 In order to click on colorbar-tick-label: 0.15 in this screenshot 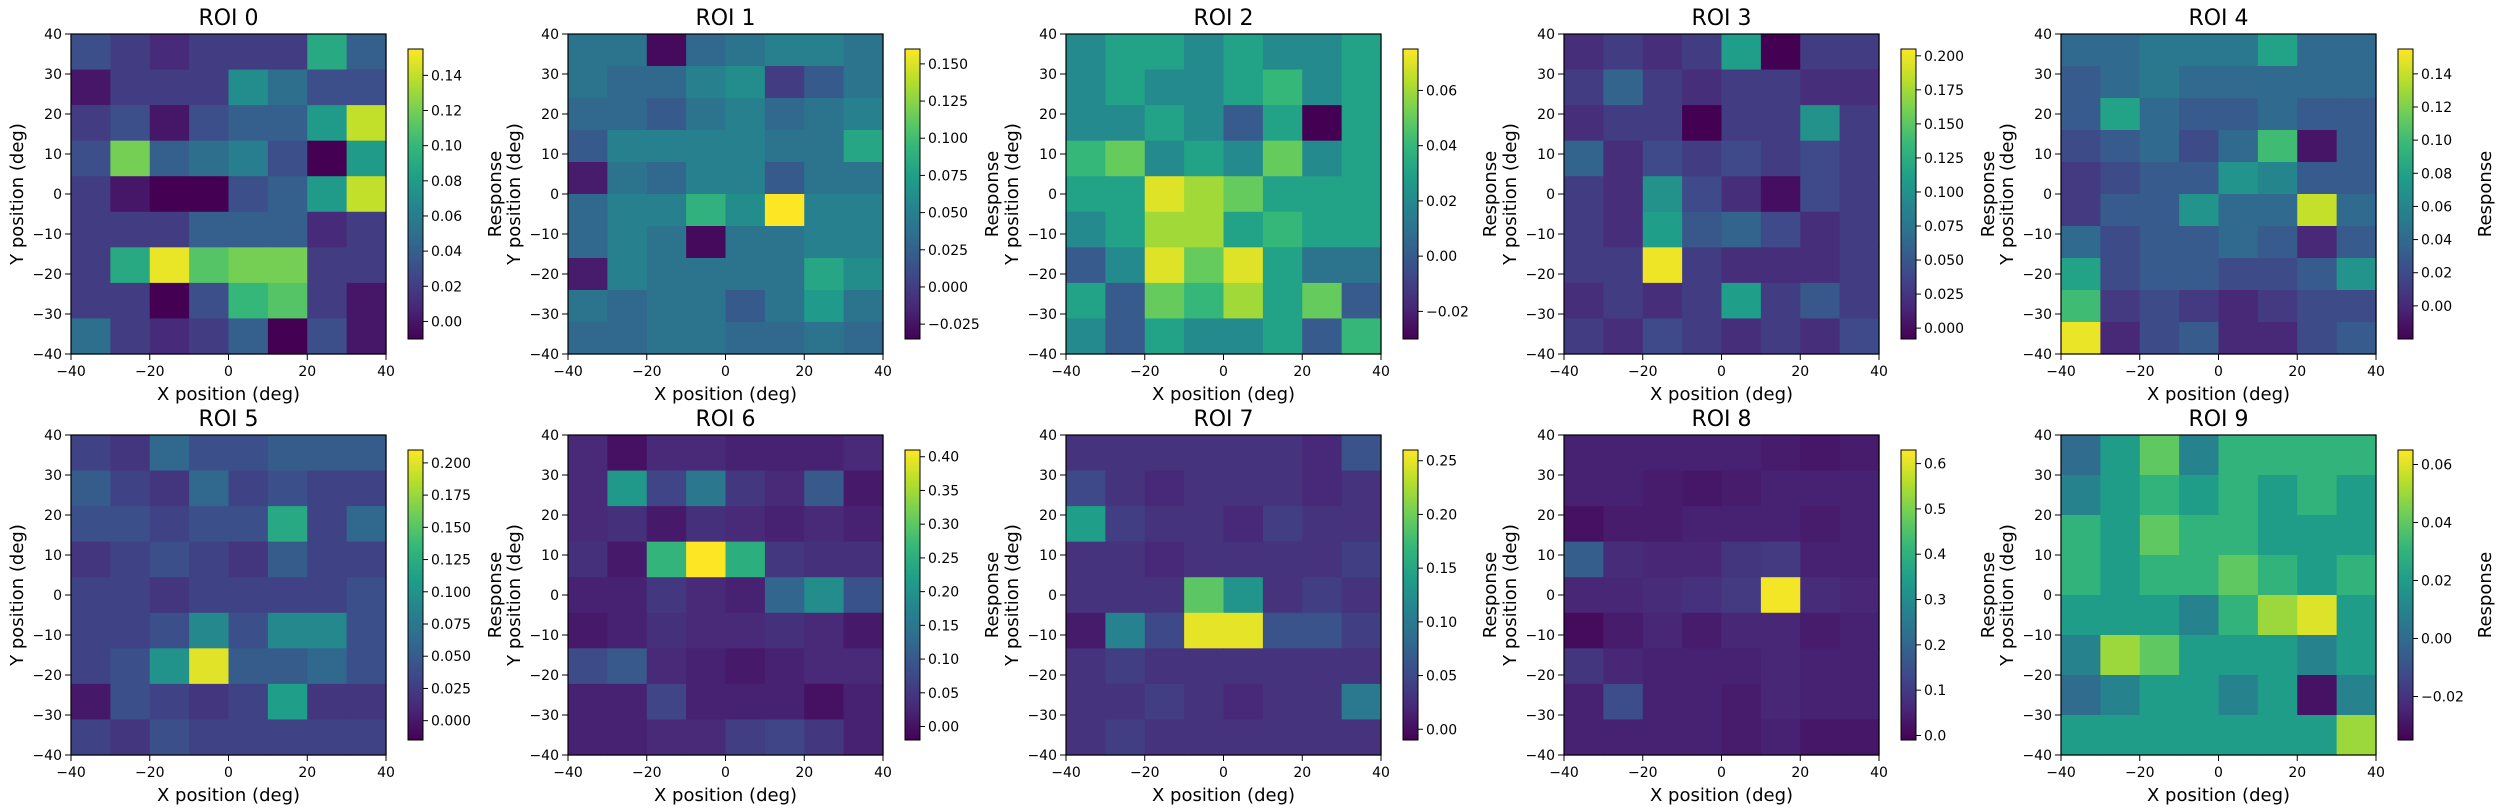, I will do `click(1441, 569)`.